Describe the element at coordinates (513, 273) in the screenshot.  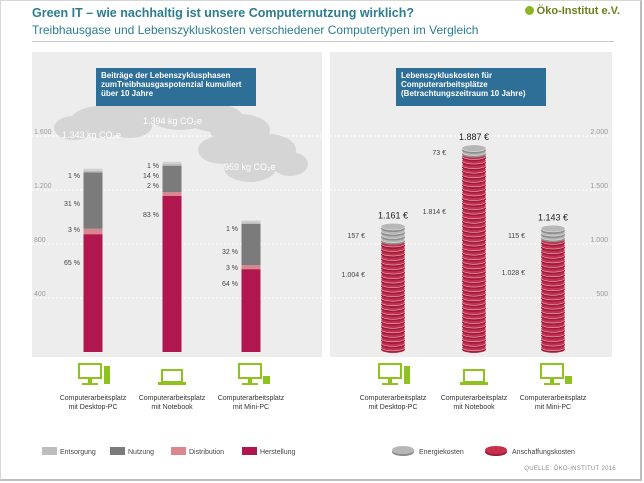
I see `anschaffung-label: 1.028 €` at that location.